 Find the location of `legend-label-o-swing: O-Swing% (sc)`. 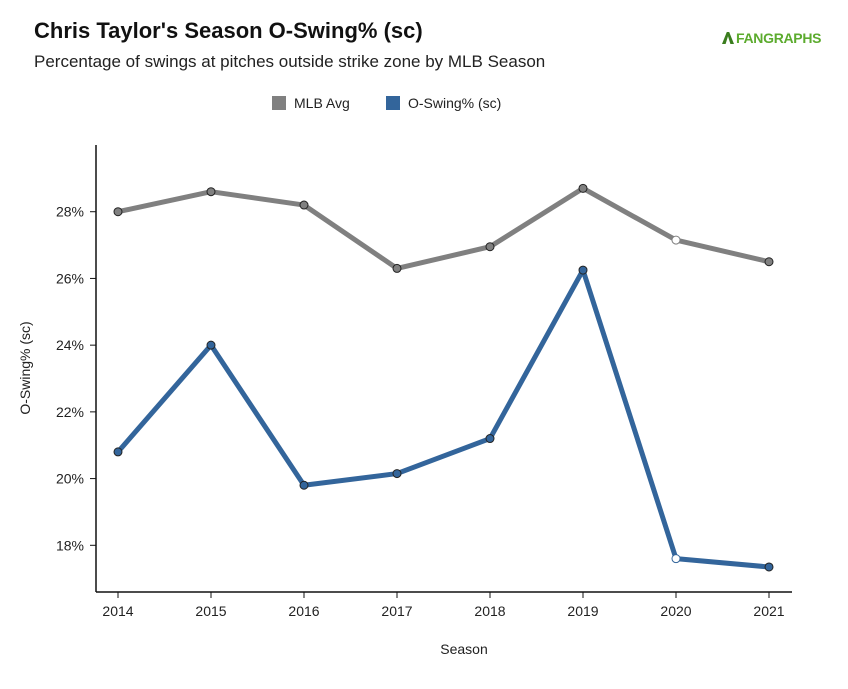

legend-label-o-swing: O-Swing% (sc) is located at coordinates (455, 103).